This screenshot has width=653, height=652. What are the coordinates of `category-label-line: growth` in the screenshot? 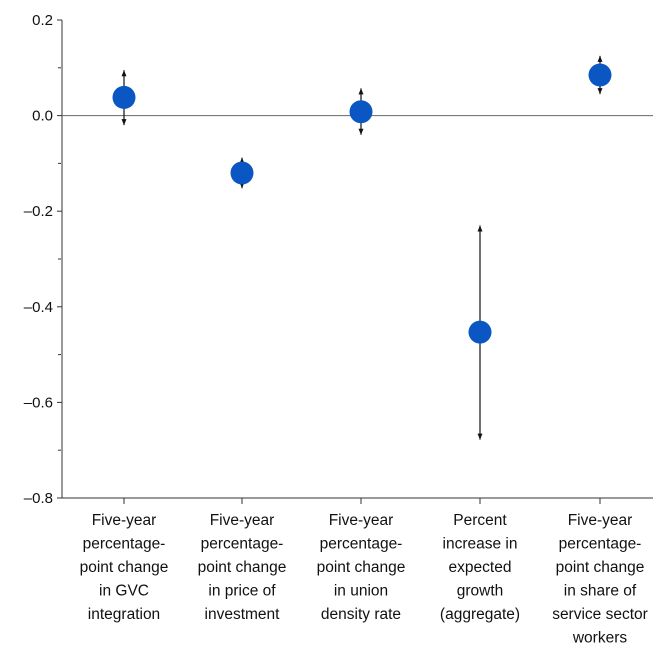 It's located at (480, 591).